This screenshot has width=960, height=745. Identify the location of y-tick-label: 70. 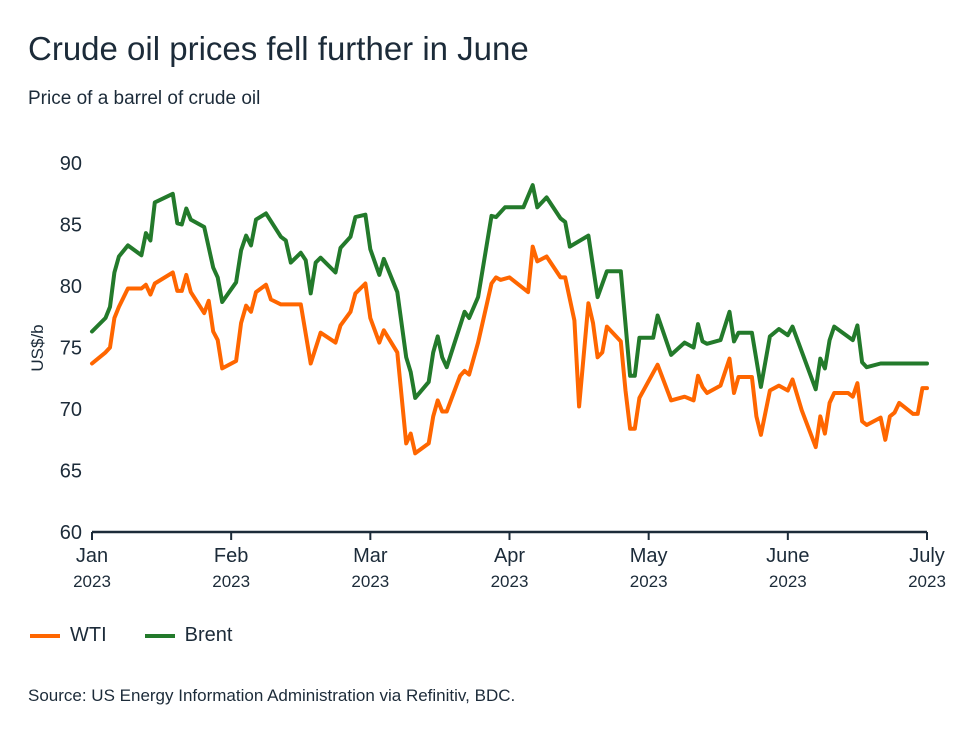
(71, 410).